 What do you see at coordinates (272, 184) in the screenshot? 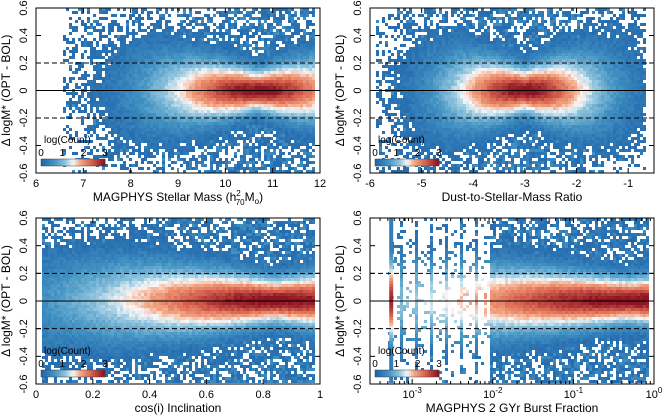
I see `x-tick-label: 11` at bounding box center [272, 184].